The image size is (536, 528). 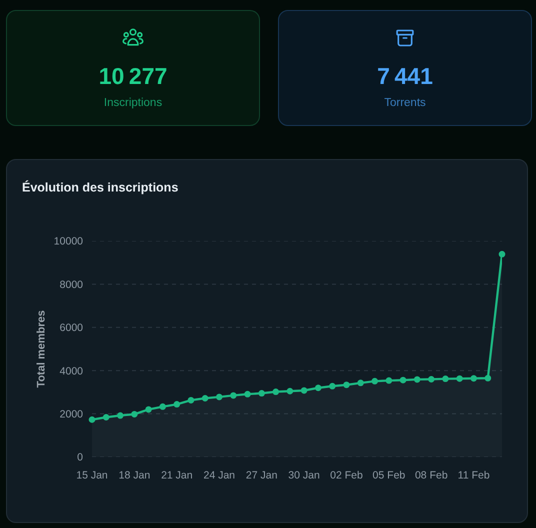 I want to click on text: Torrents, so click(x=405, y=103).